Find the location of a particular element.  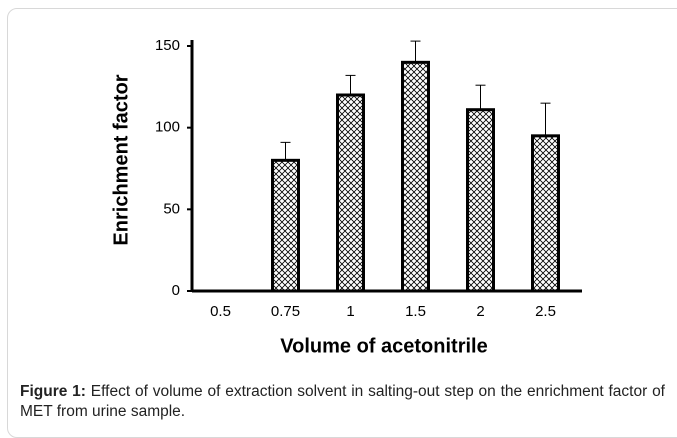

x-tick-label: 2.5 is located at coordinates (545, 311).